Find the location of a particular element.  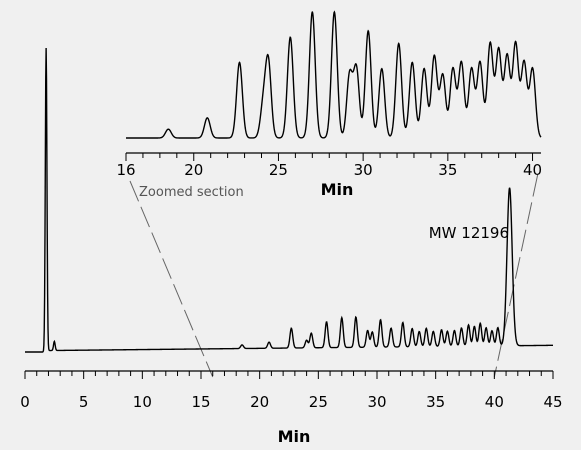

zoom-guide-left is located at coordinates (171, 279).